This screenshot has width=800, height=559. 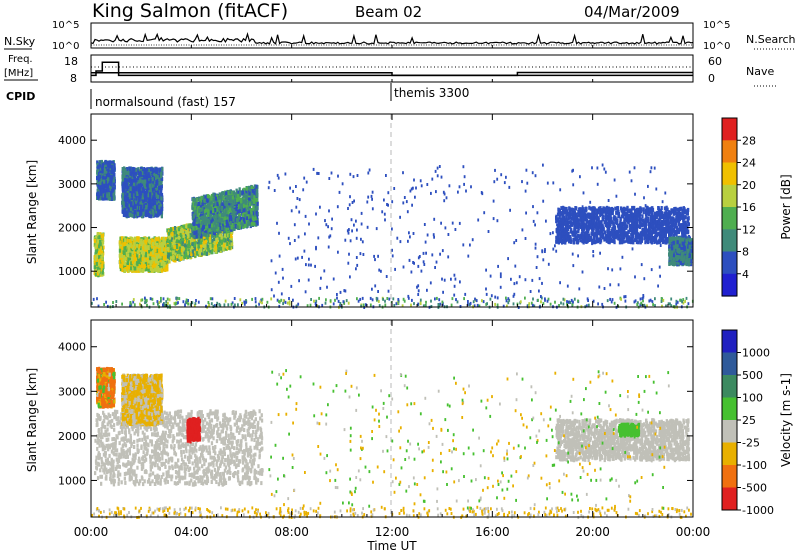 I want to click on cpid-label: CPID, so click(x=20, y=96).